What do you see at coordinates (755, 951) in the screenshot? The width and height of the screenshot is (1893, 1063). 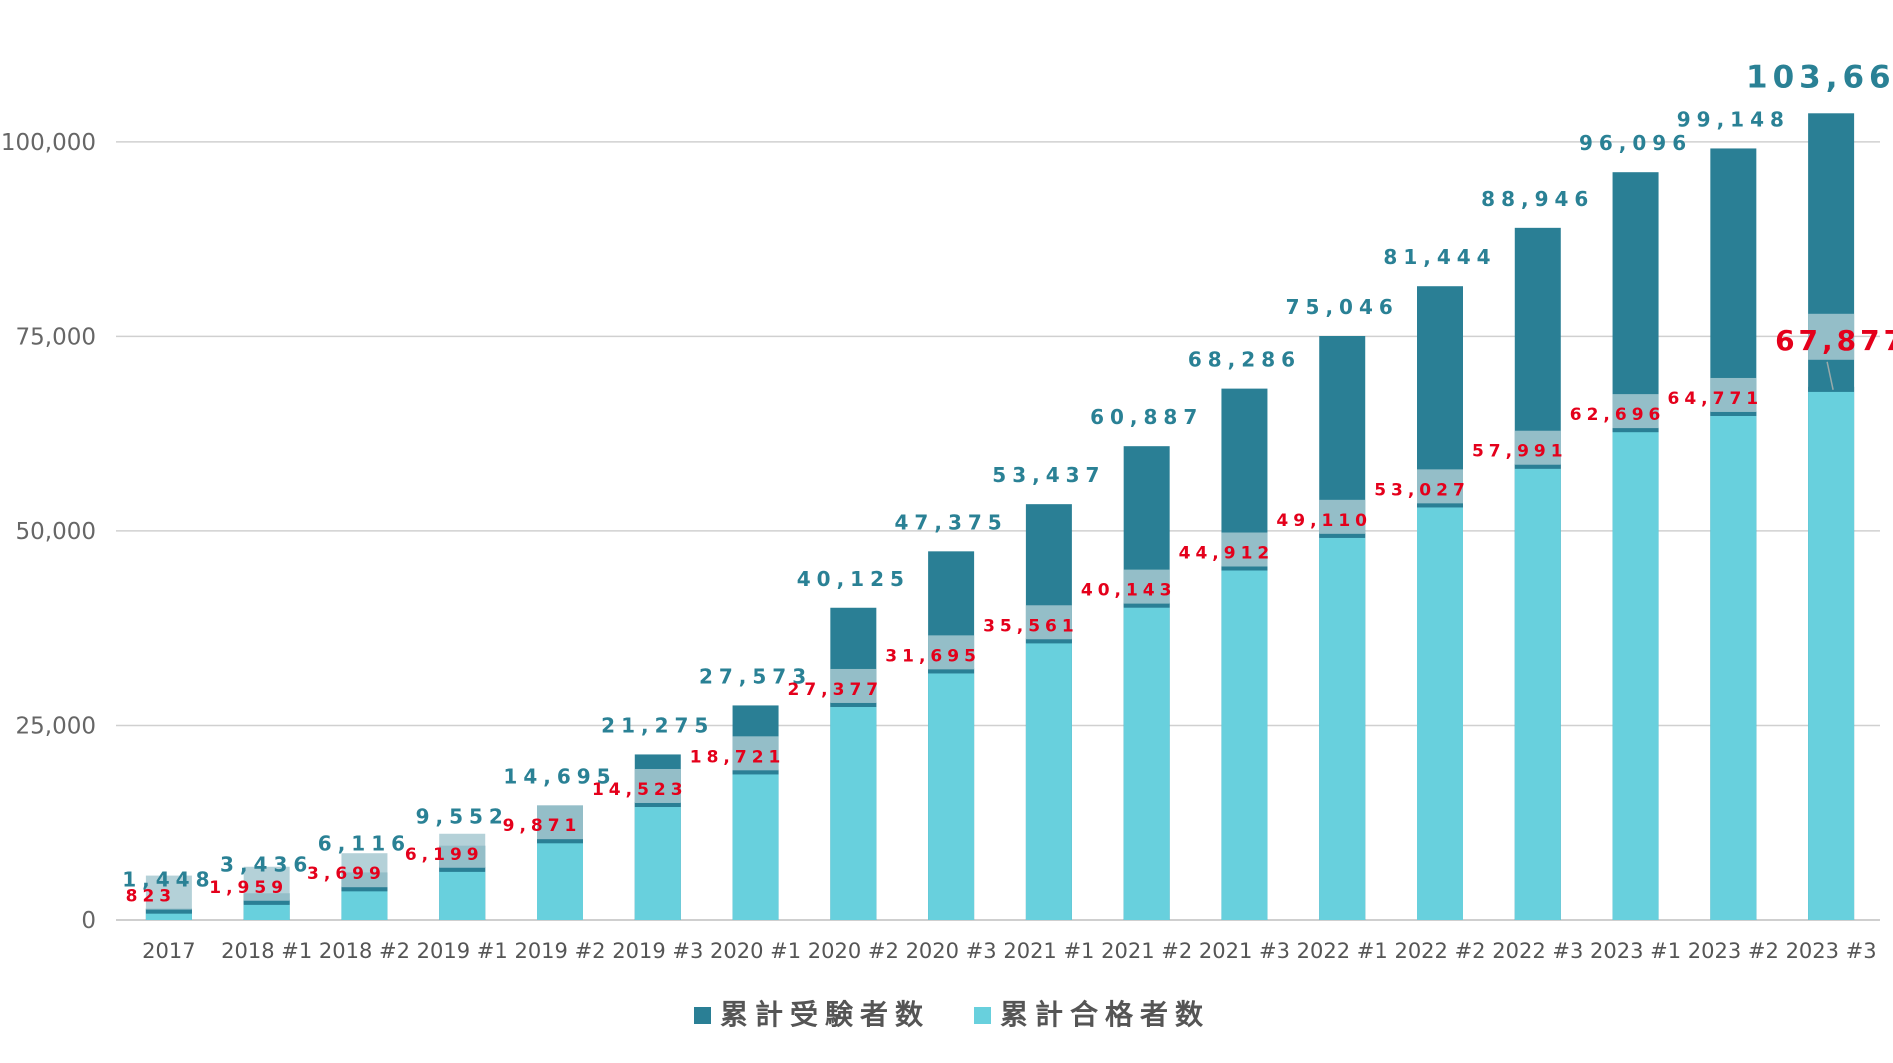 I see `x-tick-label: 2020 #1` at bounding box center [755, 951].